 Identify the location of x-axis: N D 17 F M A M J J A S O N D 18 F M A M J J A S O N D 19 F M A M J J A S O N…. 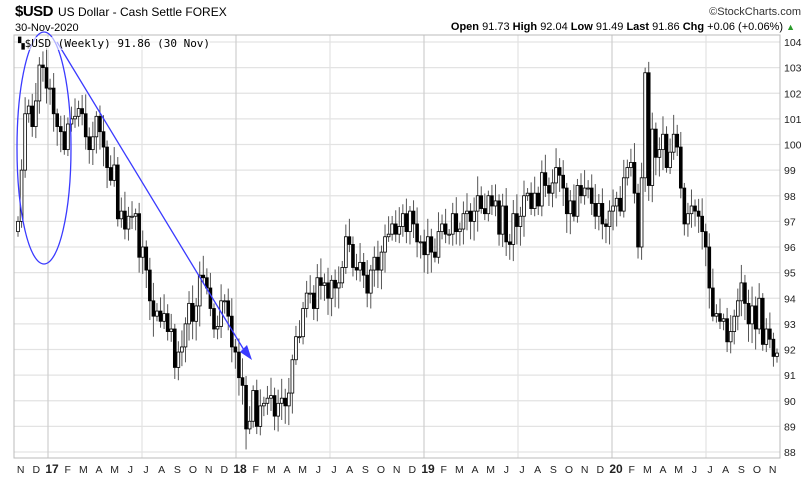
(397, 469).